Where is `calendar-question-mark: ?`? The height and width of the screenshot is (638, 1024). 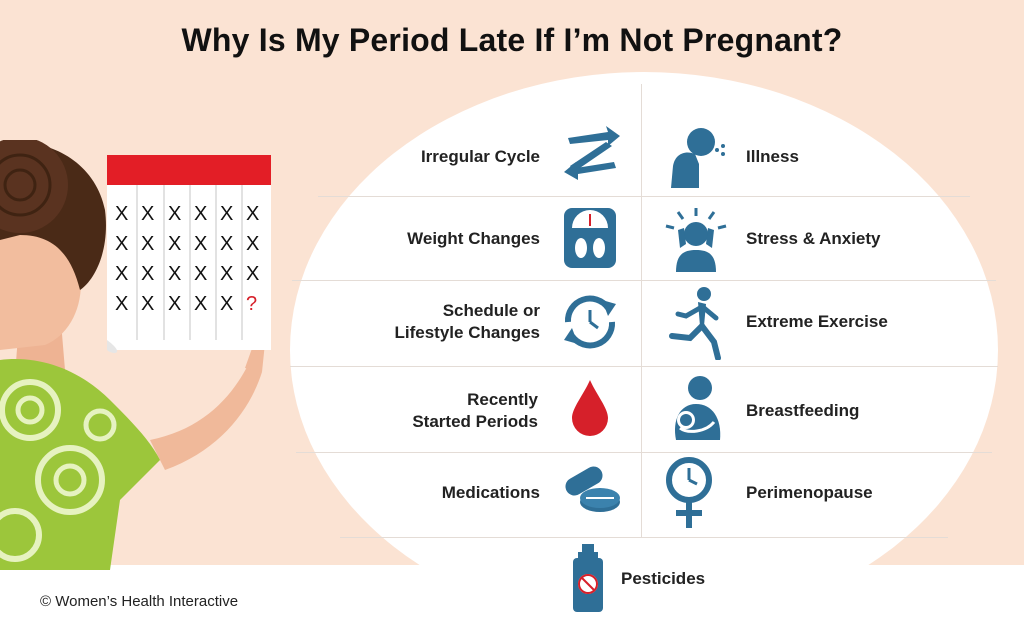
calendar-question-mark: ? is located at coordinates (252, 304).